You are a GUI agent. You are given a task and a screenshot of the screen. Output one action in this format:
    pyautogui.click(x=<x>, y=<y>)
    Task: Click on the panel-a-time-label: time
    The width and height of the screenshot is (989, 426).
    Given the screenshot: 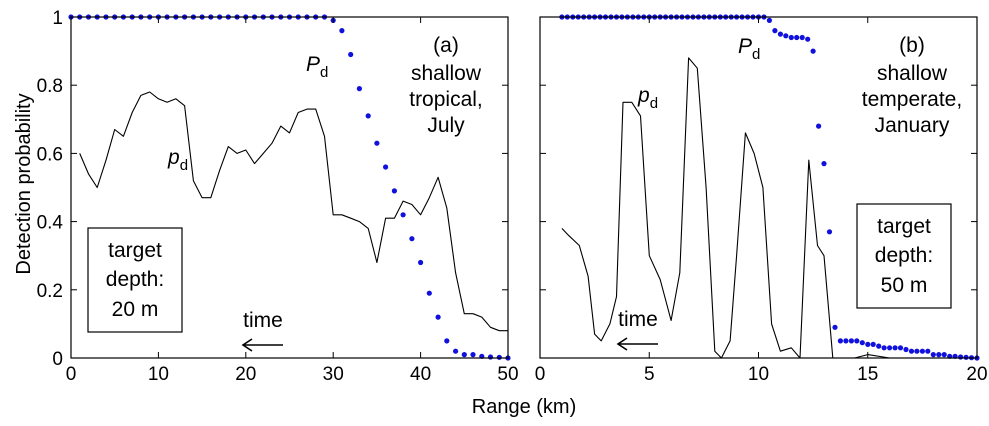 What is the action you would take?
    pyautogui.click(x=263, y=320)
    